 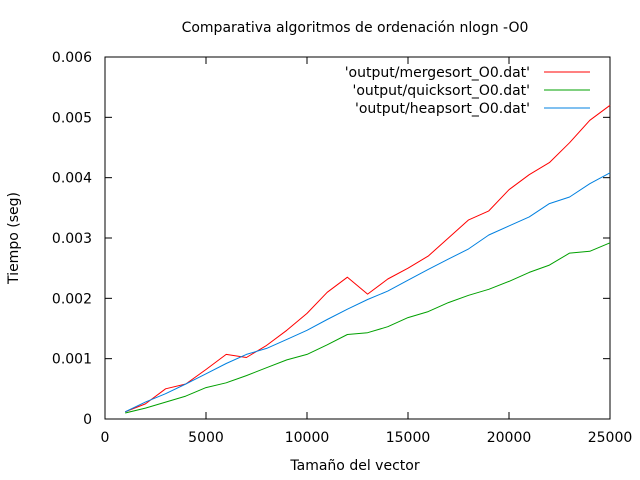 I want to click on y-tick-label: 0.006, so click(x=72, y=58).